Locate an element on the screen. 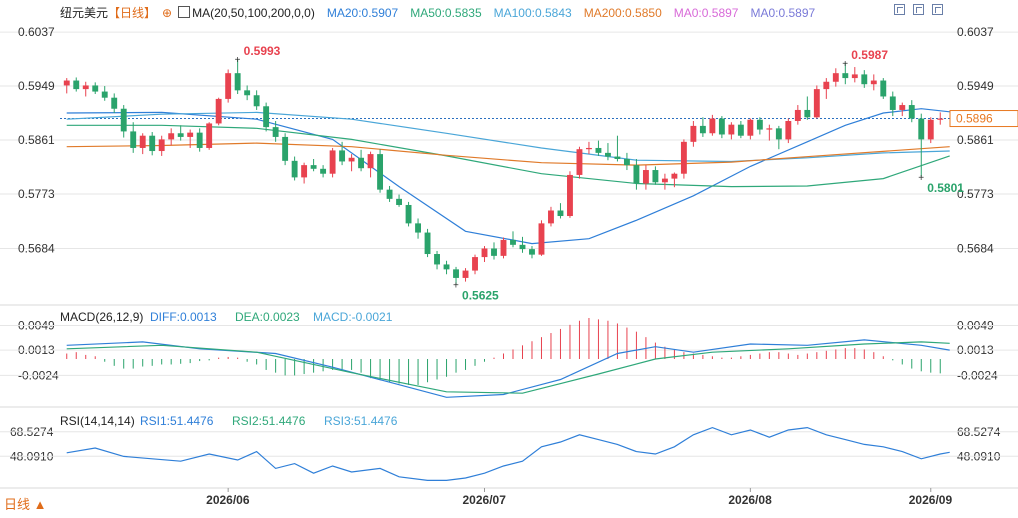 The width and height of the screenshot is (1018, 518). annotation-high-2-marker: + is located at coordinates (845, 64).